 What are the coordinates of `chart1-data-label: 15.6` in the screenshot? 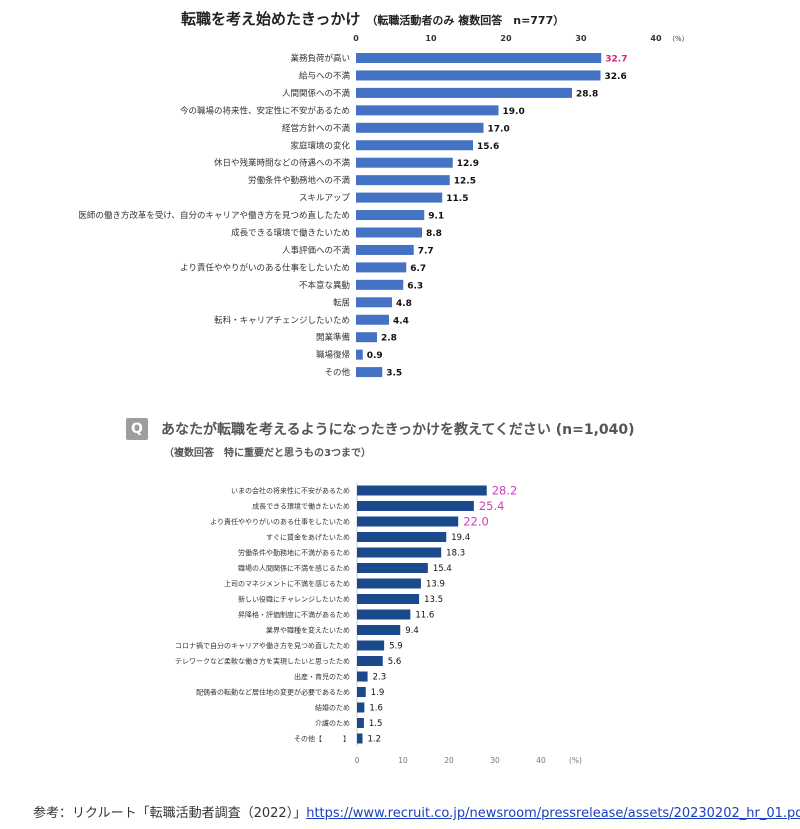 It's located at (488, 147).